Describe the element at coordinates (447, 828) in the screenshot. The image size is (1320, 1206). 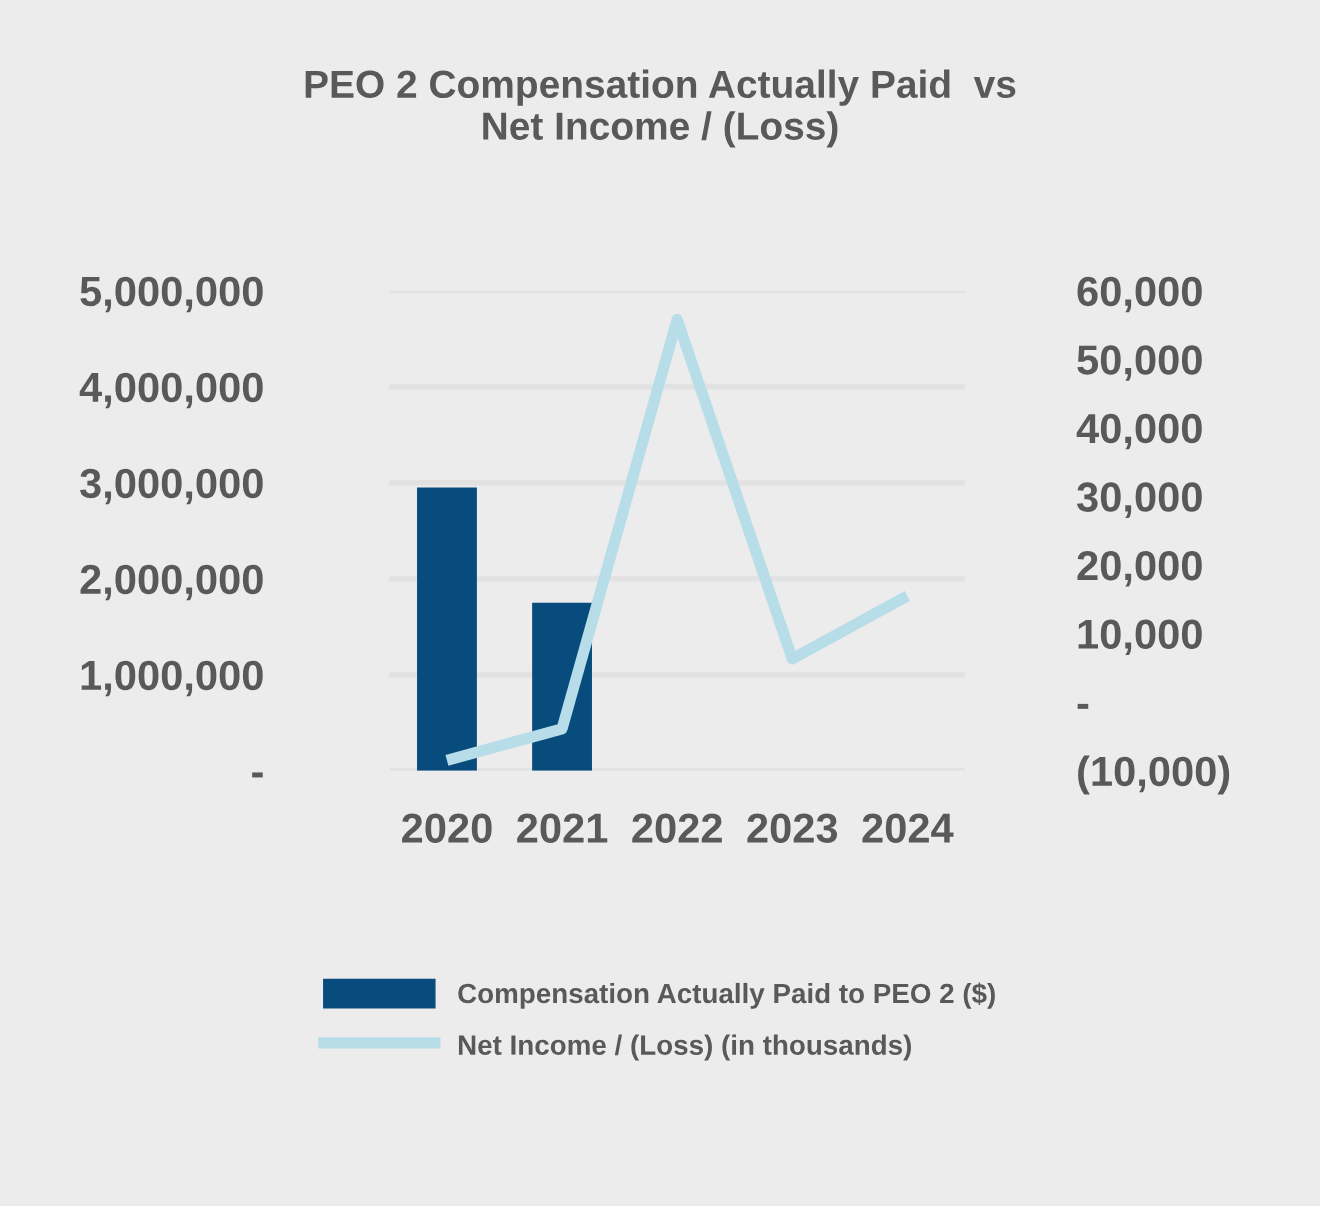
I see `x-tick-label: 2020` at that location.